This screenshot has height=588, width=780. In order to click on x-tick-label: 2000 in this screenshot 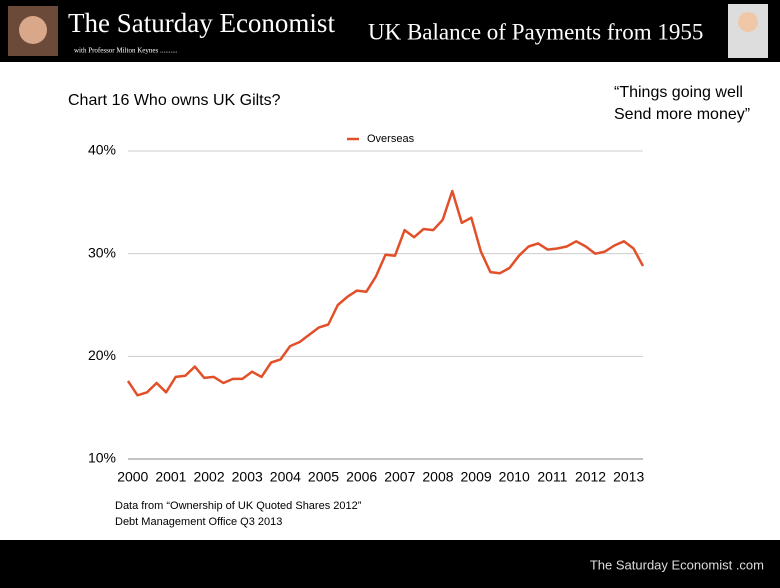, I will do `click(132, 477)`.